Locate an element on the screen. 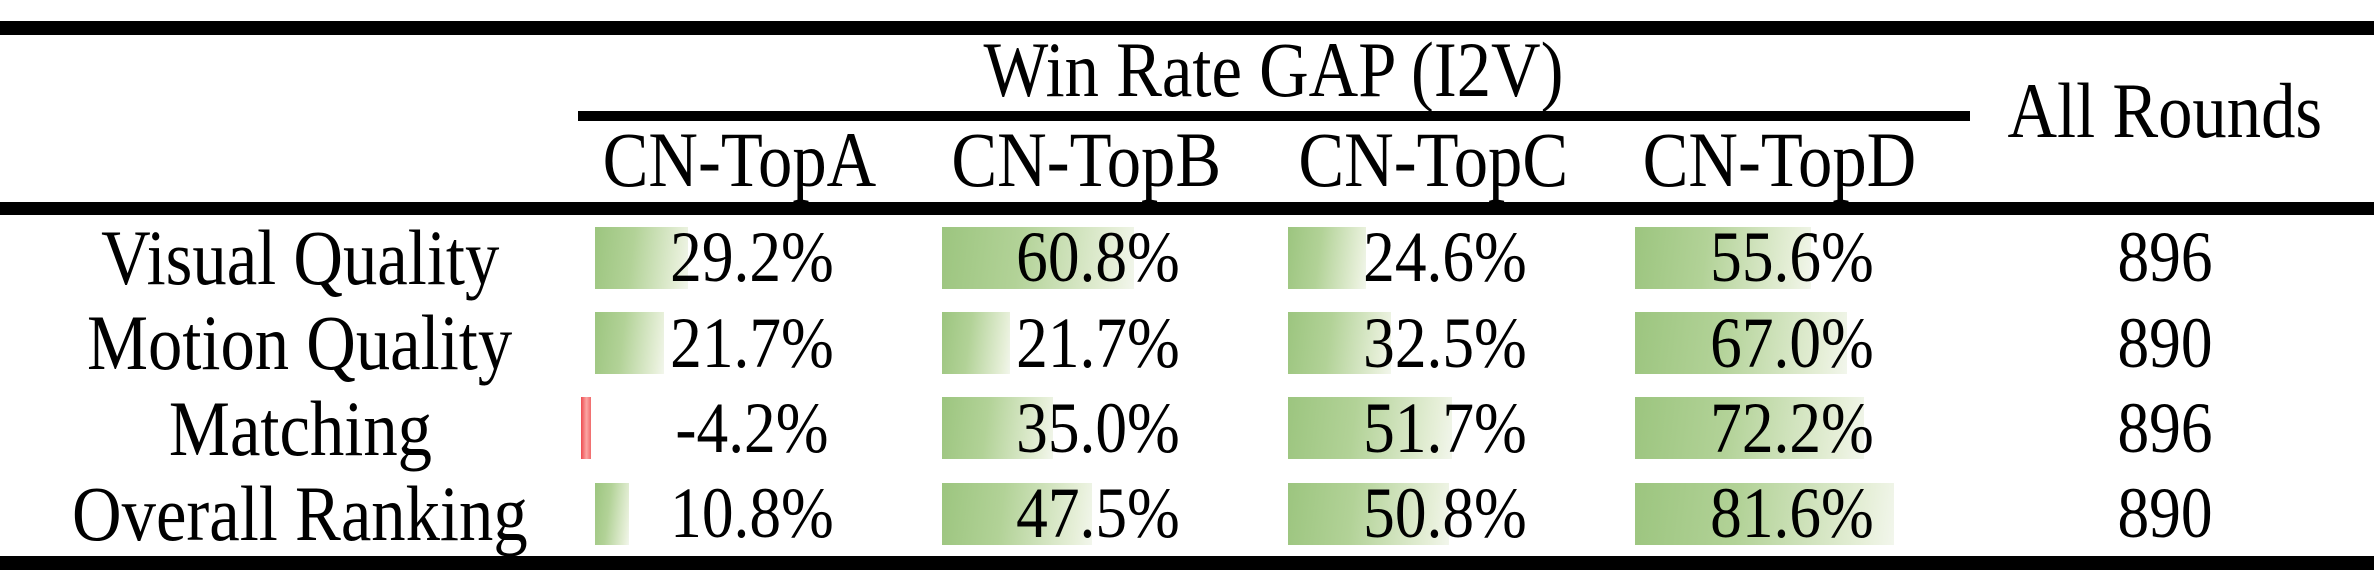 This screenshot has height=570, width=2374. cell-value-text: 60.8% is located at coordinates (1098, 257).